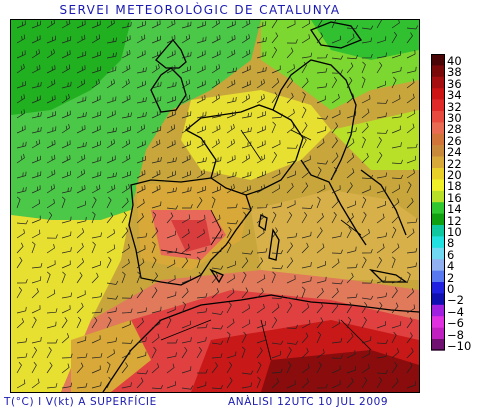 The height and width of the screenshot is (415, 485). Describe the element at coordinates (455, 323) in the screenshot. I see `legend-label: −6` at that location.